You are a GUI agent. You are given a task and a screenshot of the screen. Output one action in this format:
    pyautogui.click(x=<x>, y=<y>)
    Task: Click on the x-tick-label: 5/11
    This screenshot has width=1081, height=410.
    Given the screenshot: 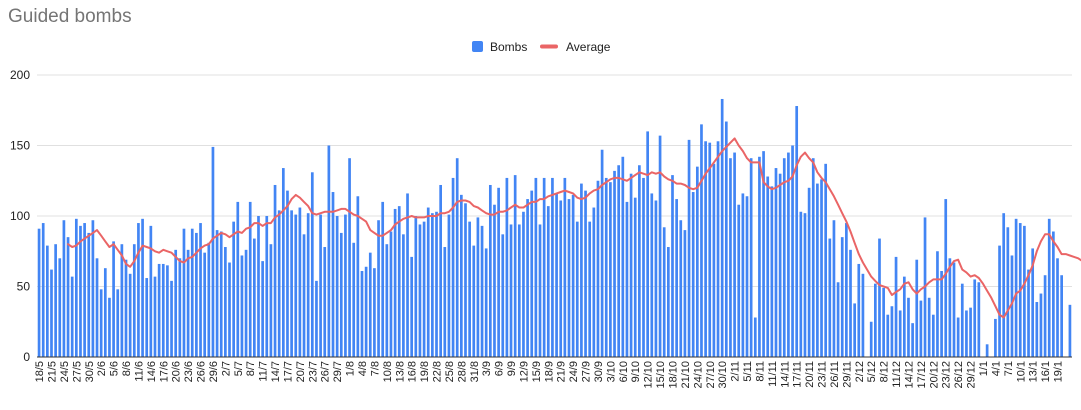 What is the action you would take?
    pyautogui.click(x=748, y=371)
    